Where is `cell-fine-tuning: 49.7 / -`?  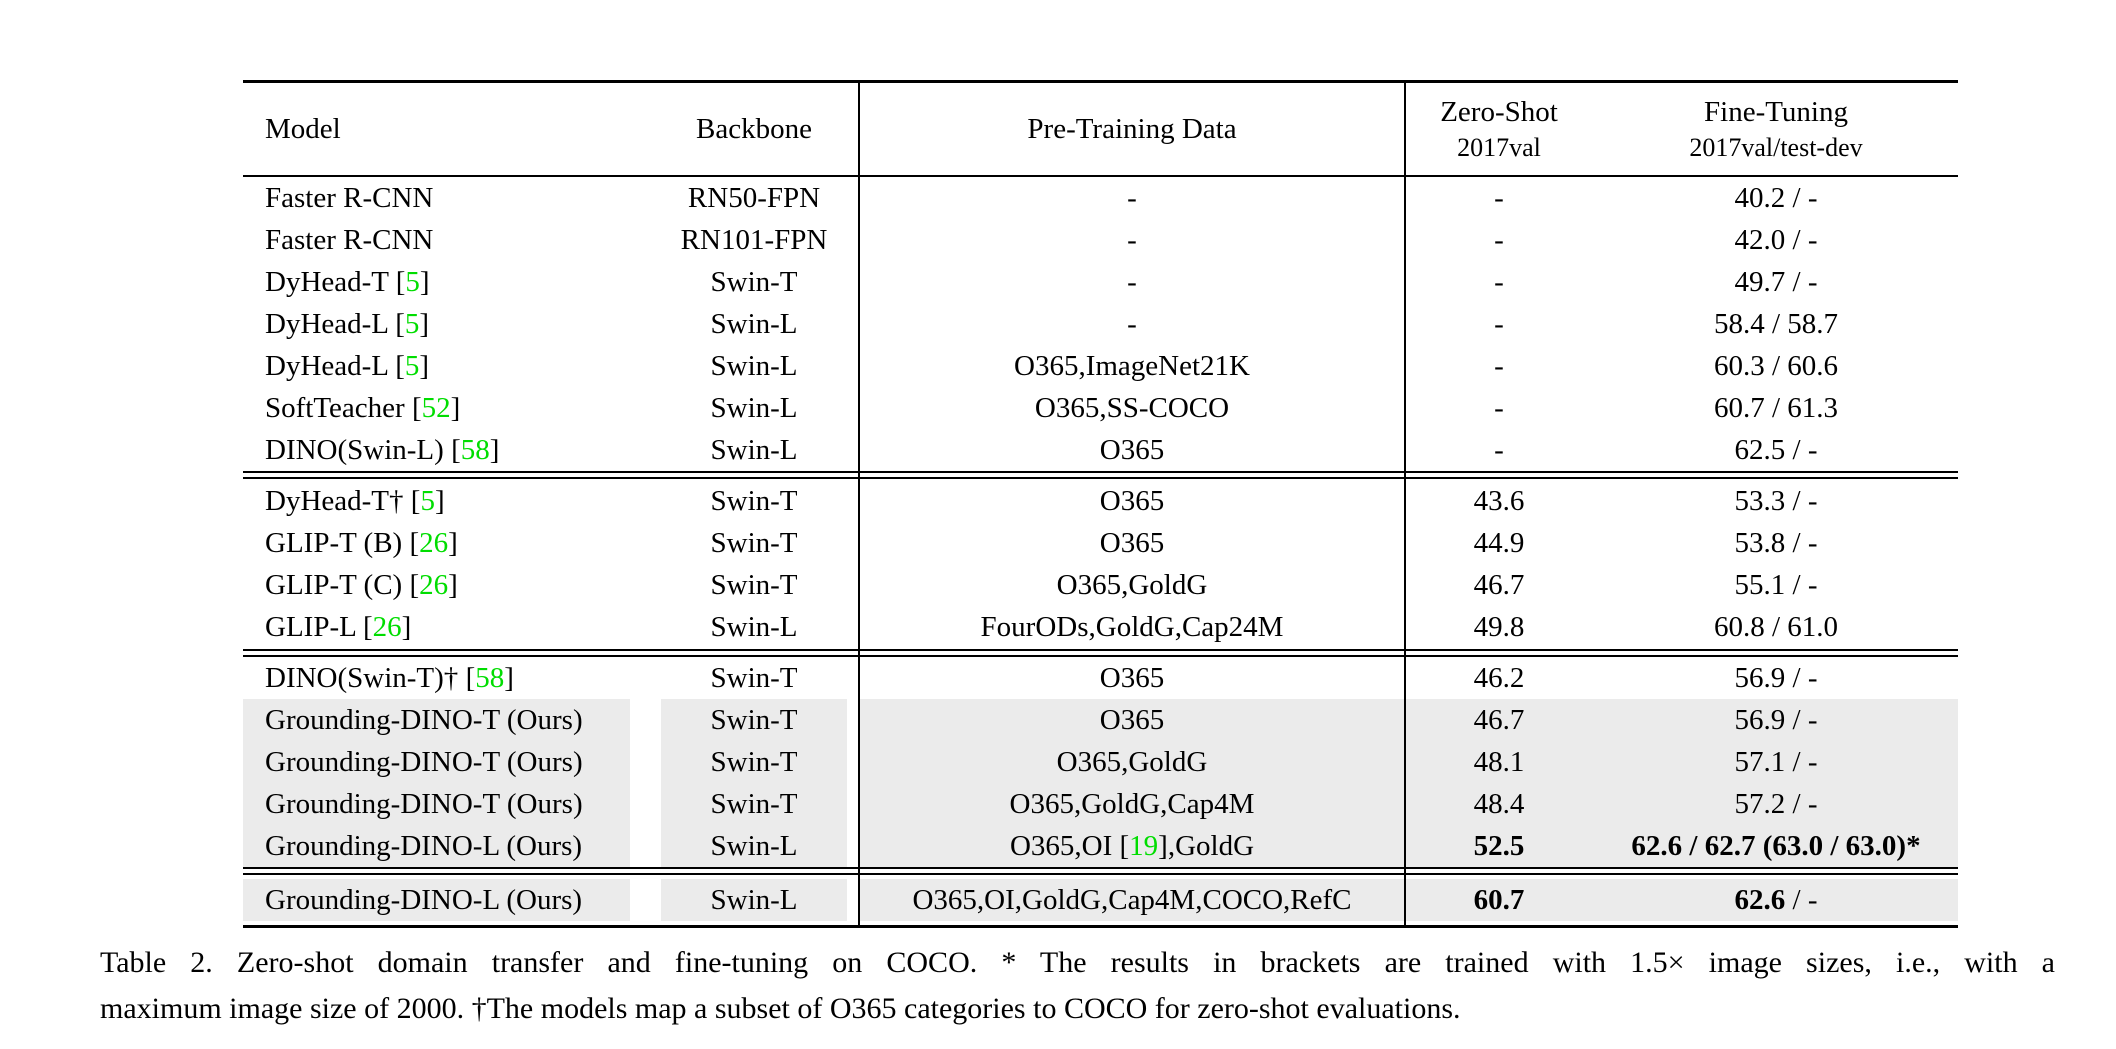
cell-fine-tuning: 49.7 / - is located at coordinates (1776, 282).